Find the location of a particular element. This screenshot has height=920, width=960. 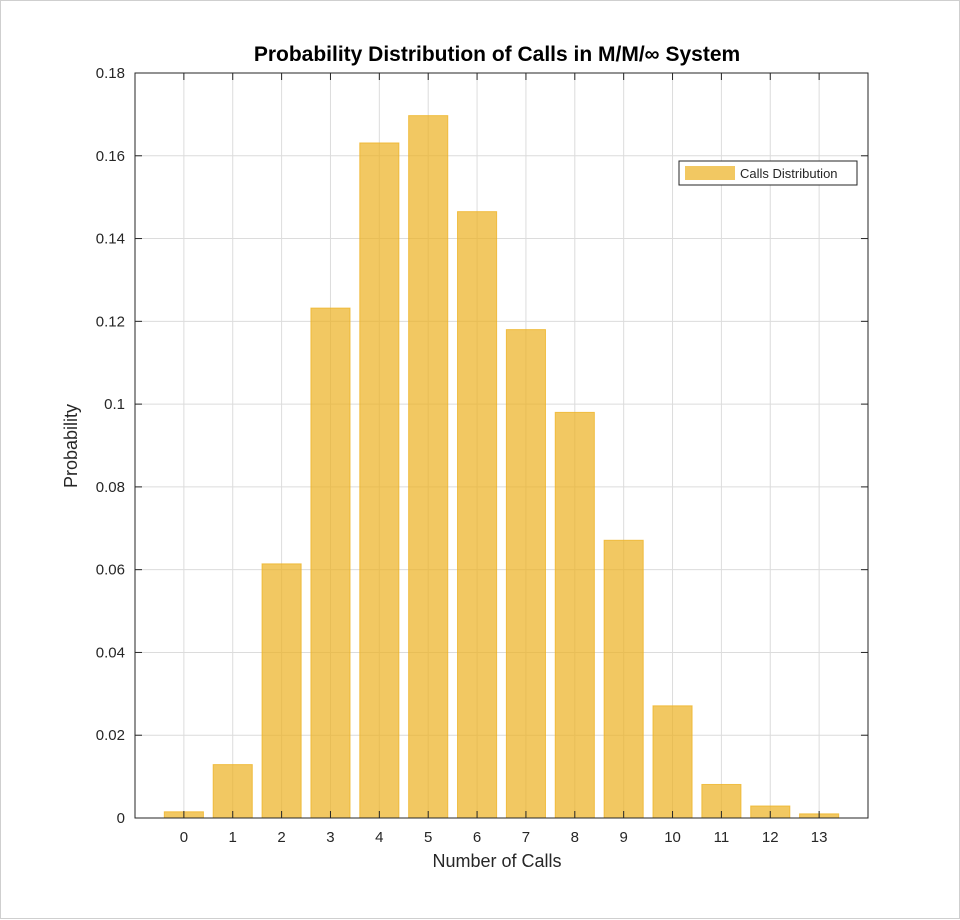

y-tick-label: 0.06 is located at coordinates (110, 570).